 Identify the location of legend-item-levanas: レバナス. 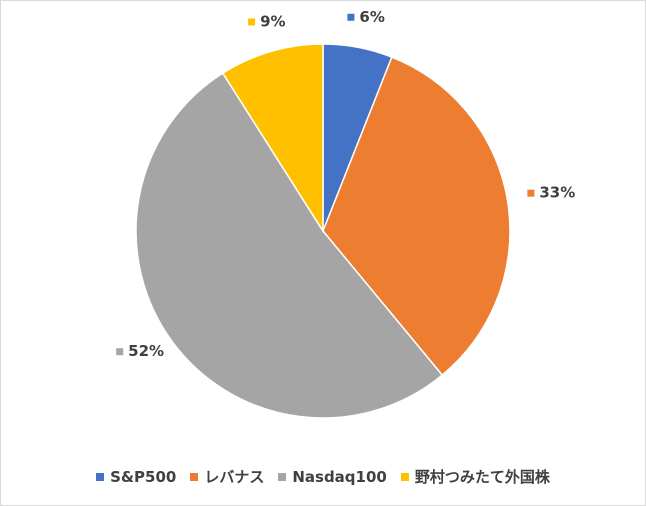
(227, 476).